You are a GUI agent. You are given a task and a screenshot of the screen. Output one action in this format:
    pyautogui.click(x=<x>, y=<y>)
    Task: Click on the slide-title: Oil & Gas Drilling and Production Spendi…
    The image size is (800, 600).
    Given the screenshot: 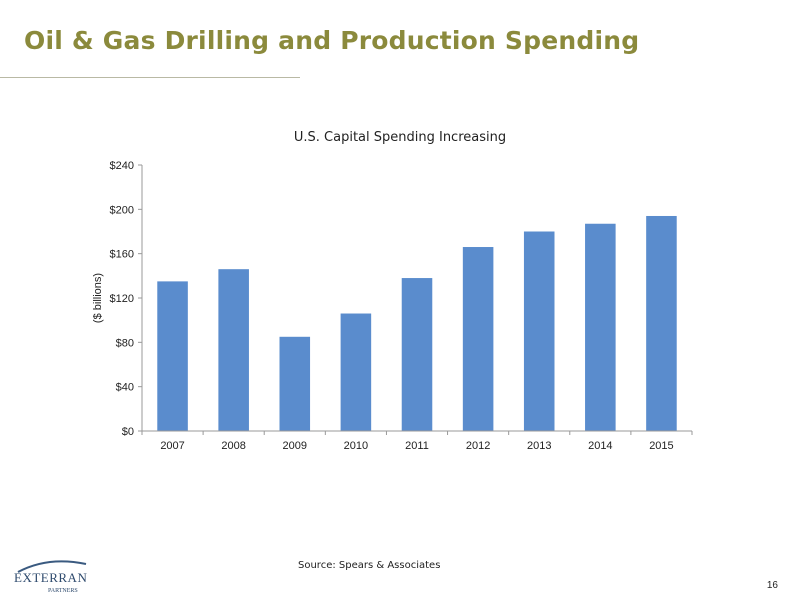 What is the action you would take?
    pyautogui.click(x=332, y=40)
    